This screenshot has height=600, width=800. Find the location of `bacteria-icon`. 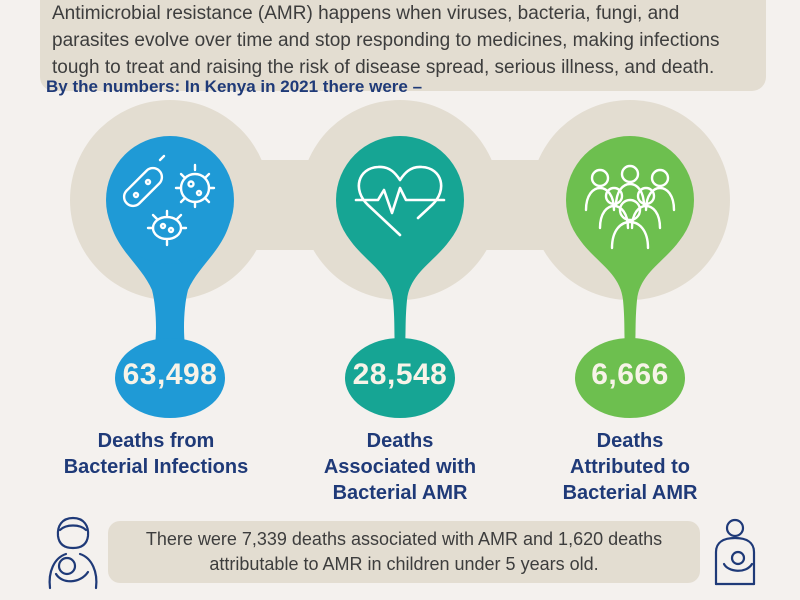

bacteria-icon is located at coordinates (169, 200).